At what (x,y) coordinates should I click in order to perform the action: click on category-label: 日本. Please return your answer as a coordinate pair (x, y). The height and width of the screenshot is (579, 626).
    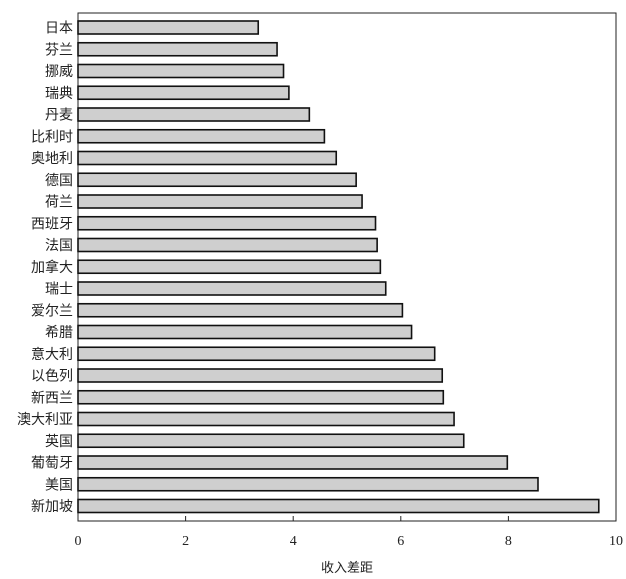
    Looking at the image, I should click on (59, 29).